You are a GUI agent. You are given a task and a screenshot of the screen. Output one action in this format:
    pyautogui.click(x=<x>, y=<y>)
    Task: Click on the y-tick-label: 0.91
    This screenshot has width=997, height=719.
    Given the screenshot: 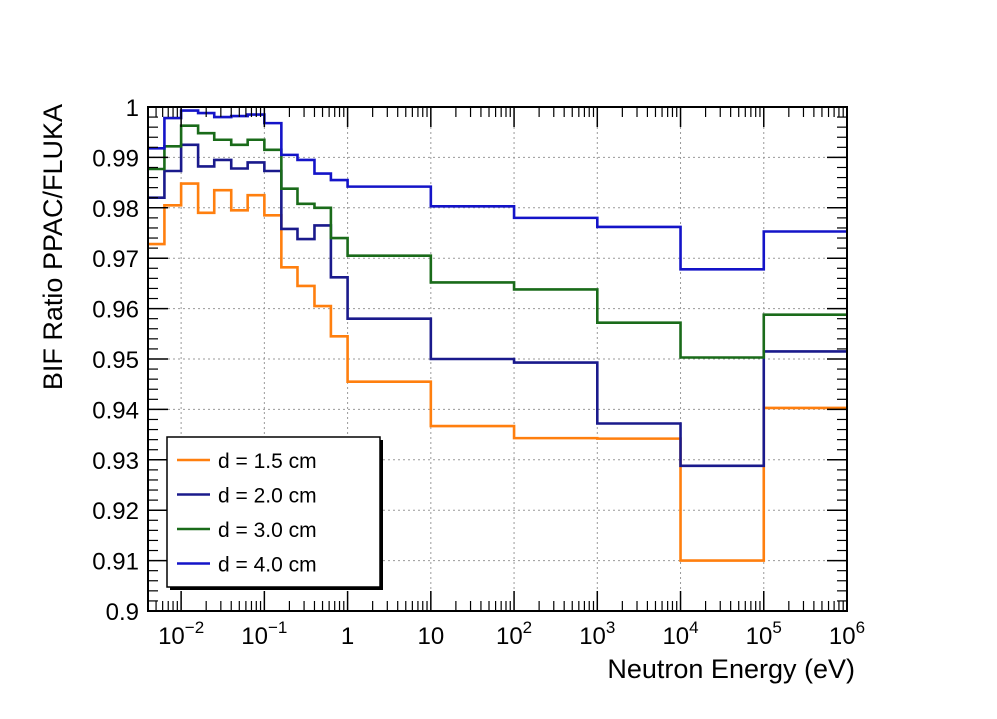 What is the action you would take?
    pyautogui.click(x=115, y=562)
    